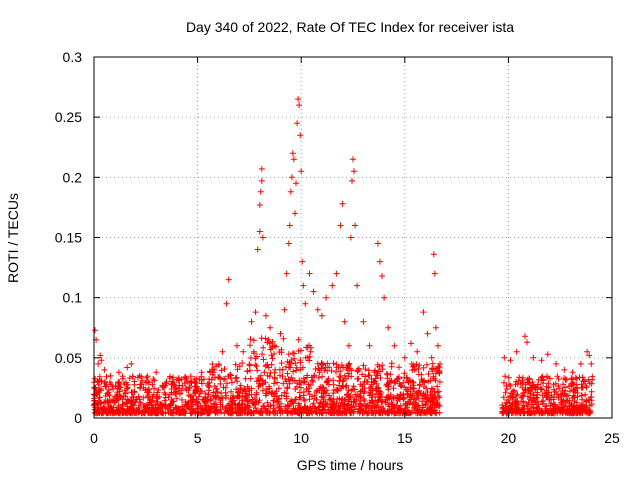 Image resolution: width=640 pixels, height=480 pixels. What do you see at coordinates (78, 418) in the screenshot?
I see `y-tick-label: 0` at bounding box center [78, 418].